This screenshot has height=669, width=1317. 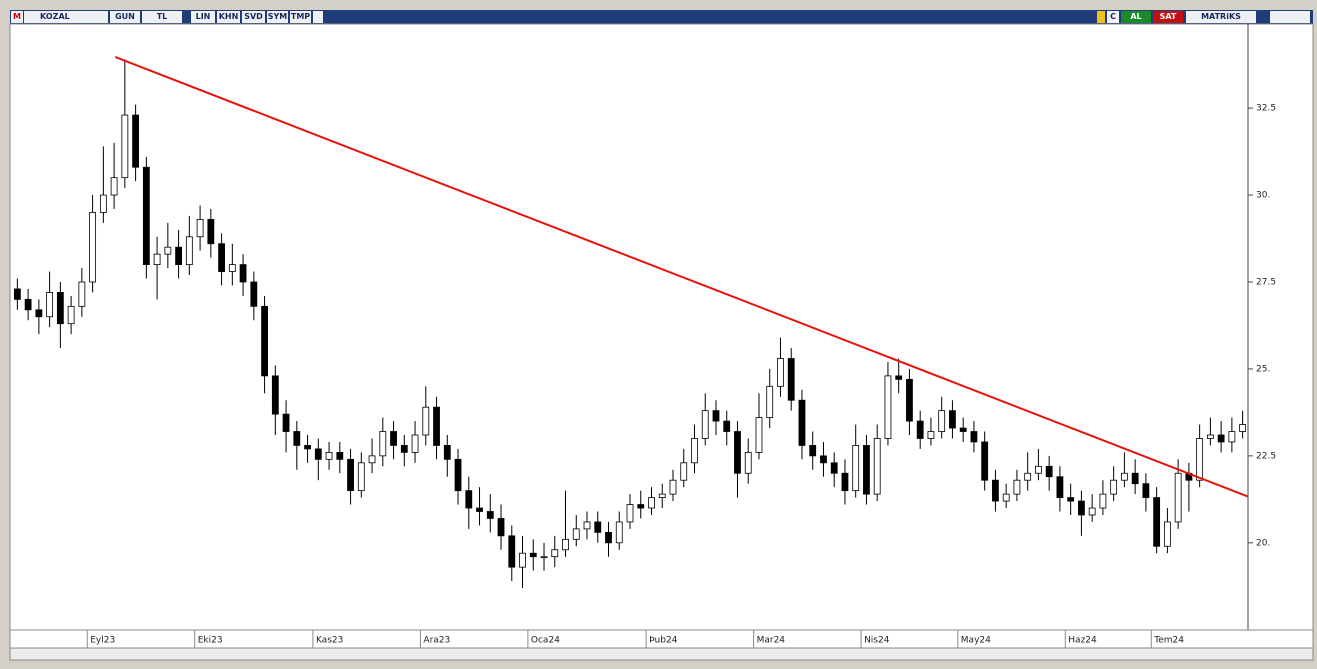 What do you see at coordinates (771, 641) in the screenshot?
I see `x-tick-label: Mar24` at bounding box center [771, 641].